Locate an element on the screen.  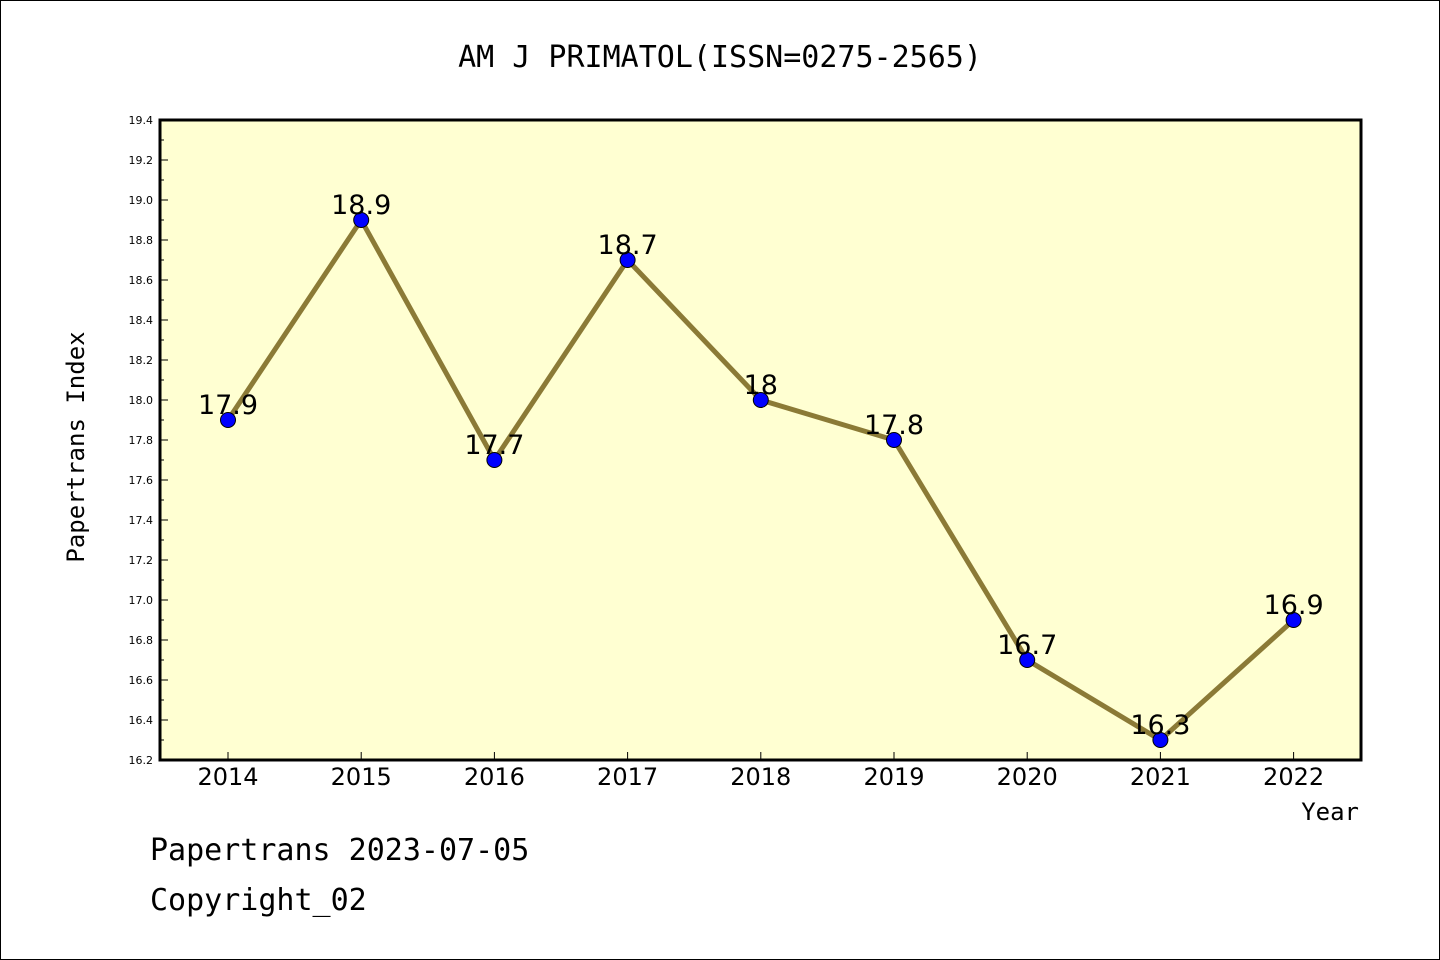
chart-title: AM J PRIMATOL(ISSN=0275-2565) is located at coordinates (720, 57).